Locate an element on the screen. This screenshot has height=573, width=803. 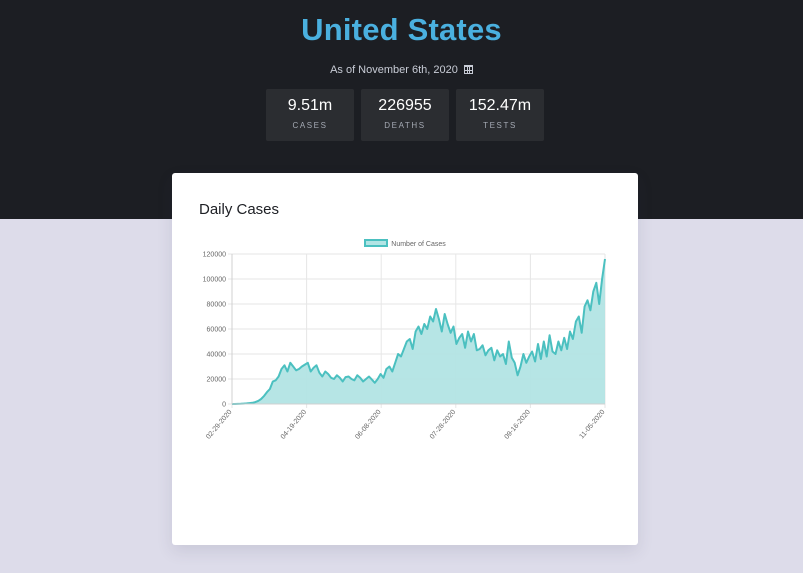
stat-label: TESTS is located at coordinates (500, 125).